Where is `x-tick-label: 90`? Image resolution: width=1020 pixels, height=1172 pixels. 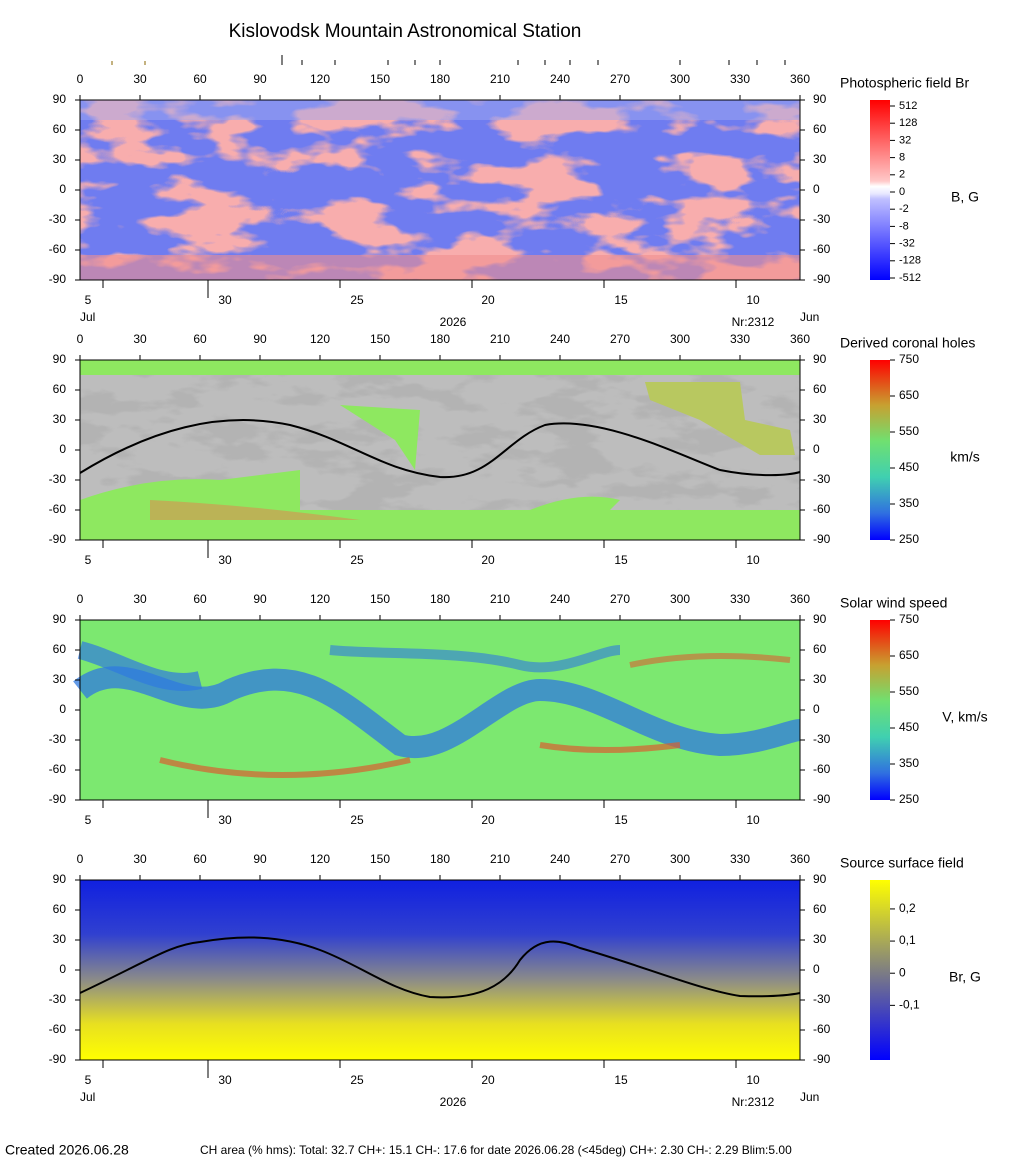
x-tick-label: 90 is located at coordinates (260, 859).